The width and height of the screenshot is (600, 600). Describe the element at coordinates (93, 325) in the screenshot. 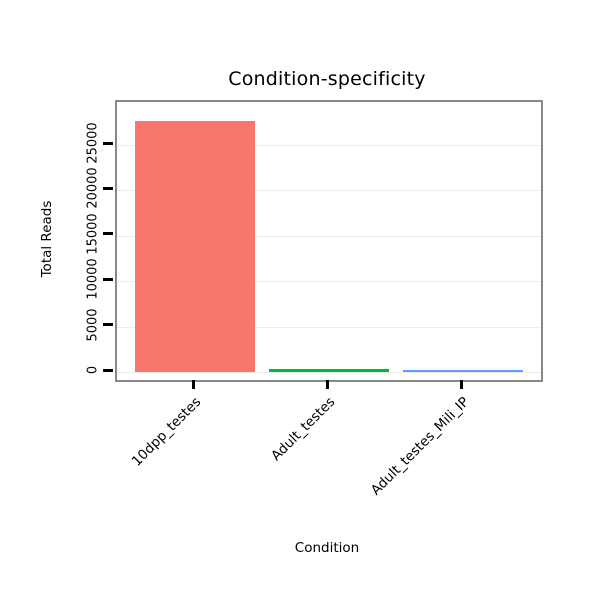

I see `y-tick-label: 5000` at that location.